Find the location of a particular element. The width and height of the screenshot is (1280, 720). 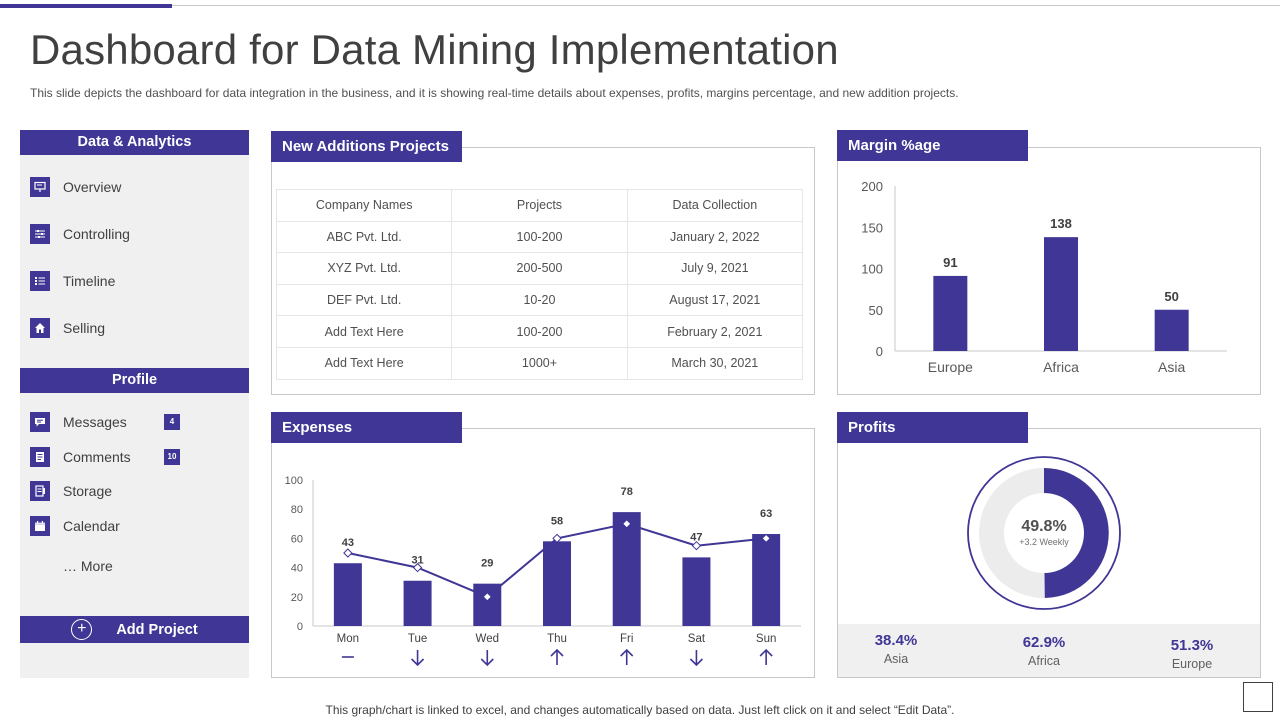

bar-value-label: 31 is located at coordinates (417, 561).